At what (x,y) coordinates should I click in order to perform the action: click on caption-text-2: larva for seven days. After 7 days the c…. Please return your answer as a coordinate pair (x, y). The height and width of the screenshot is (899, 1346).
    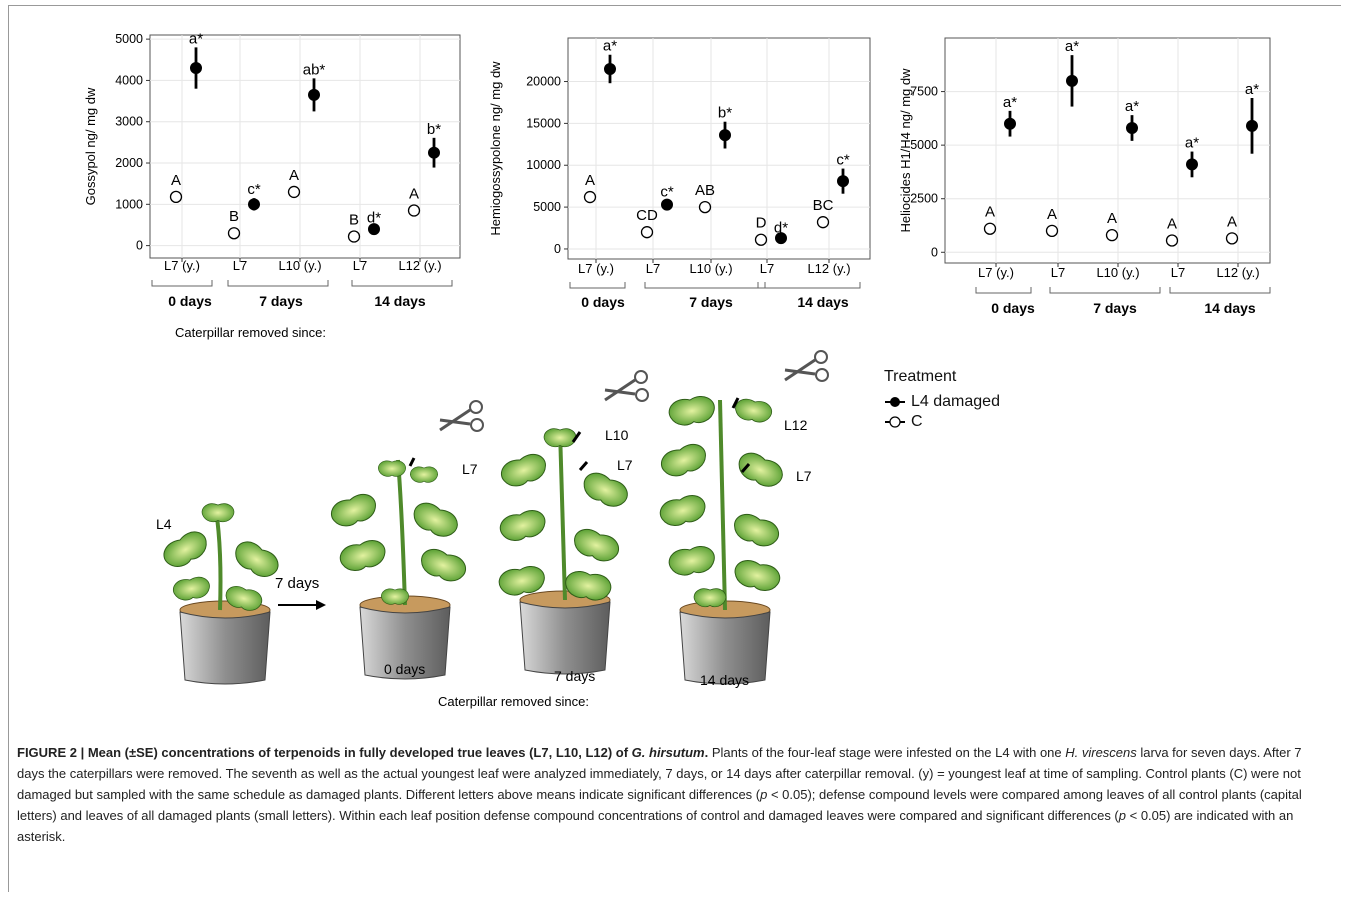
    Looking at the image, I should click on (659, 773).